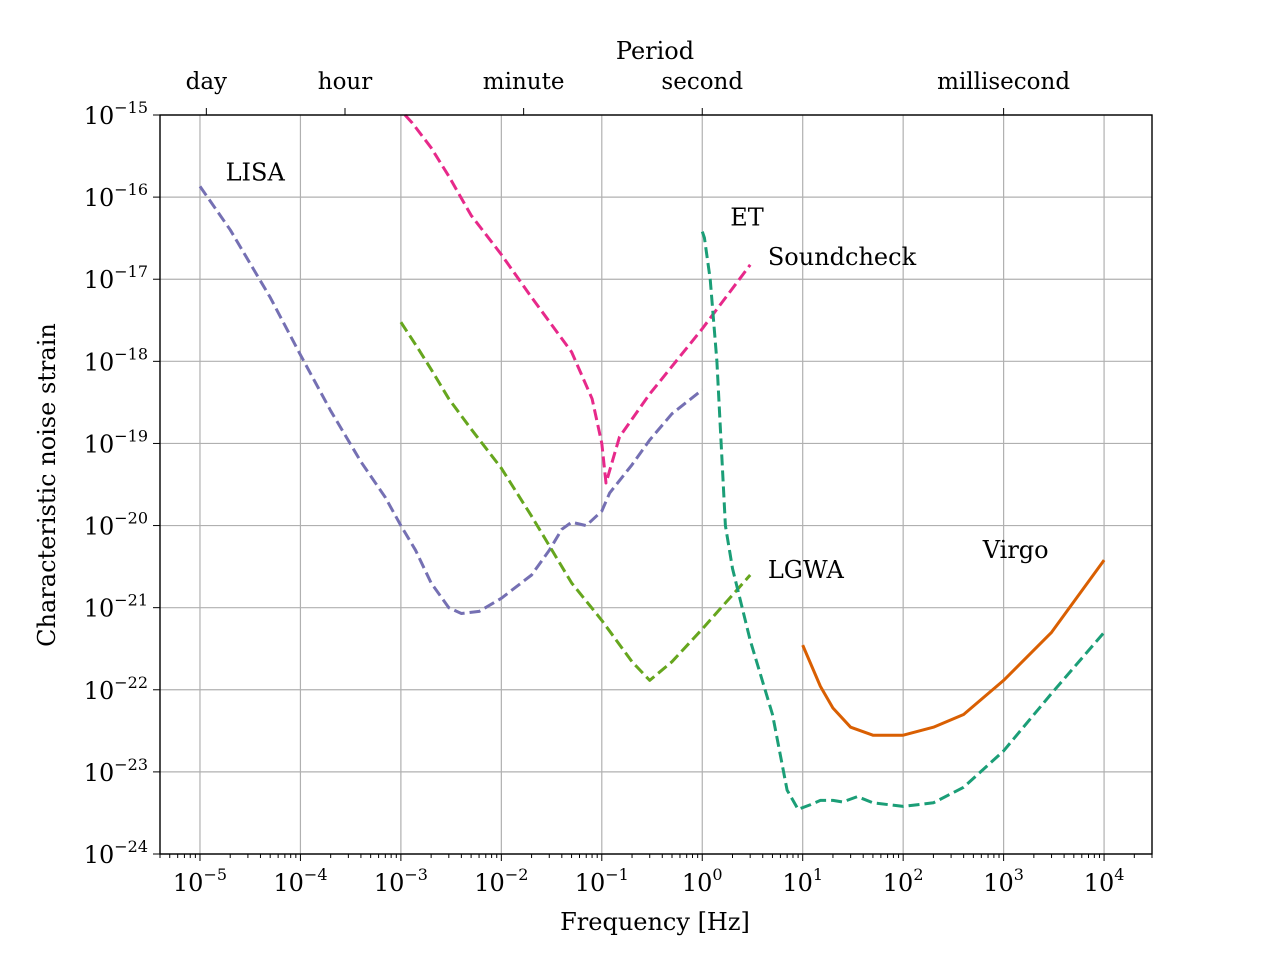 Image resolution: width=1280 pixels, height=960 pixels. I want to click on series-line-lgwa, so click(575, 501).